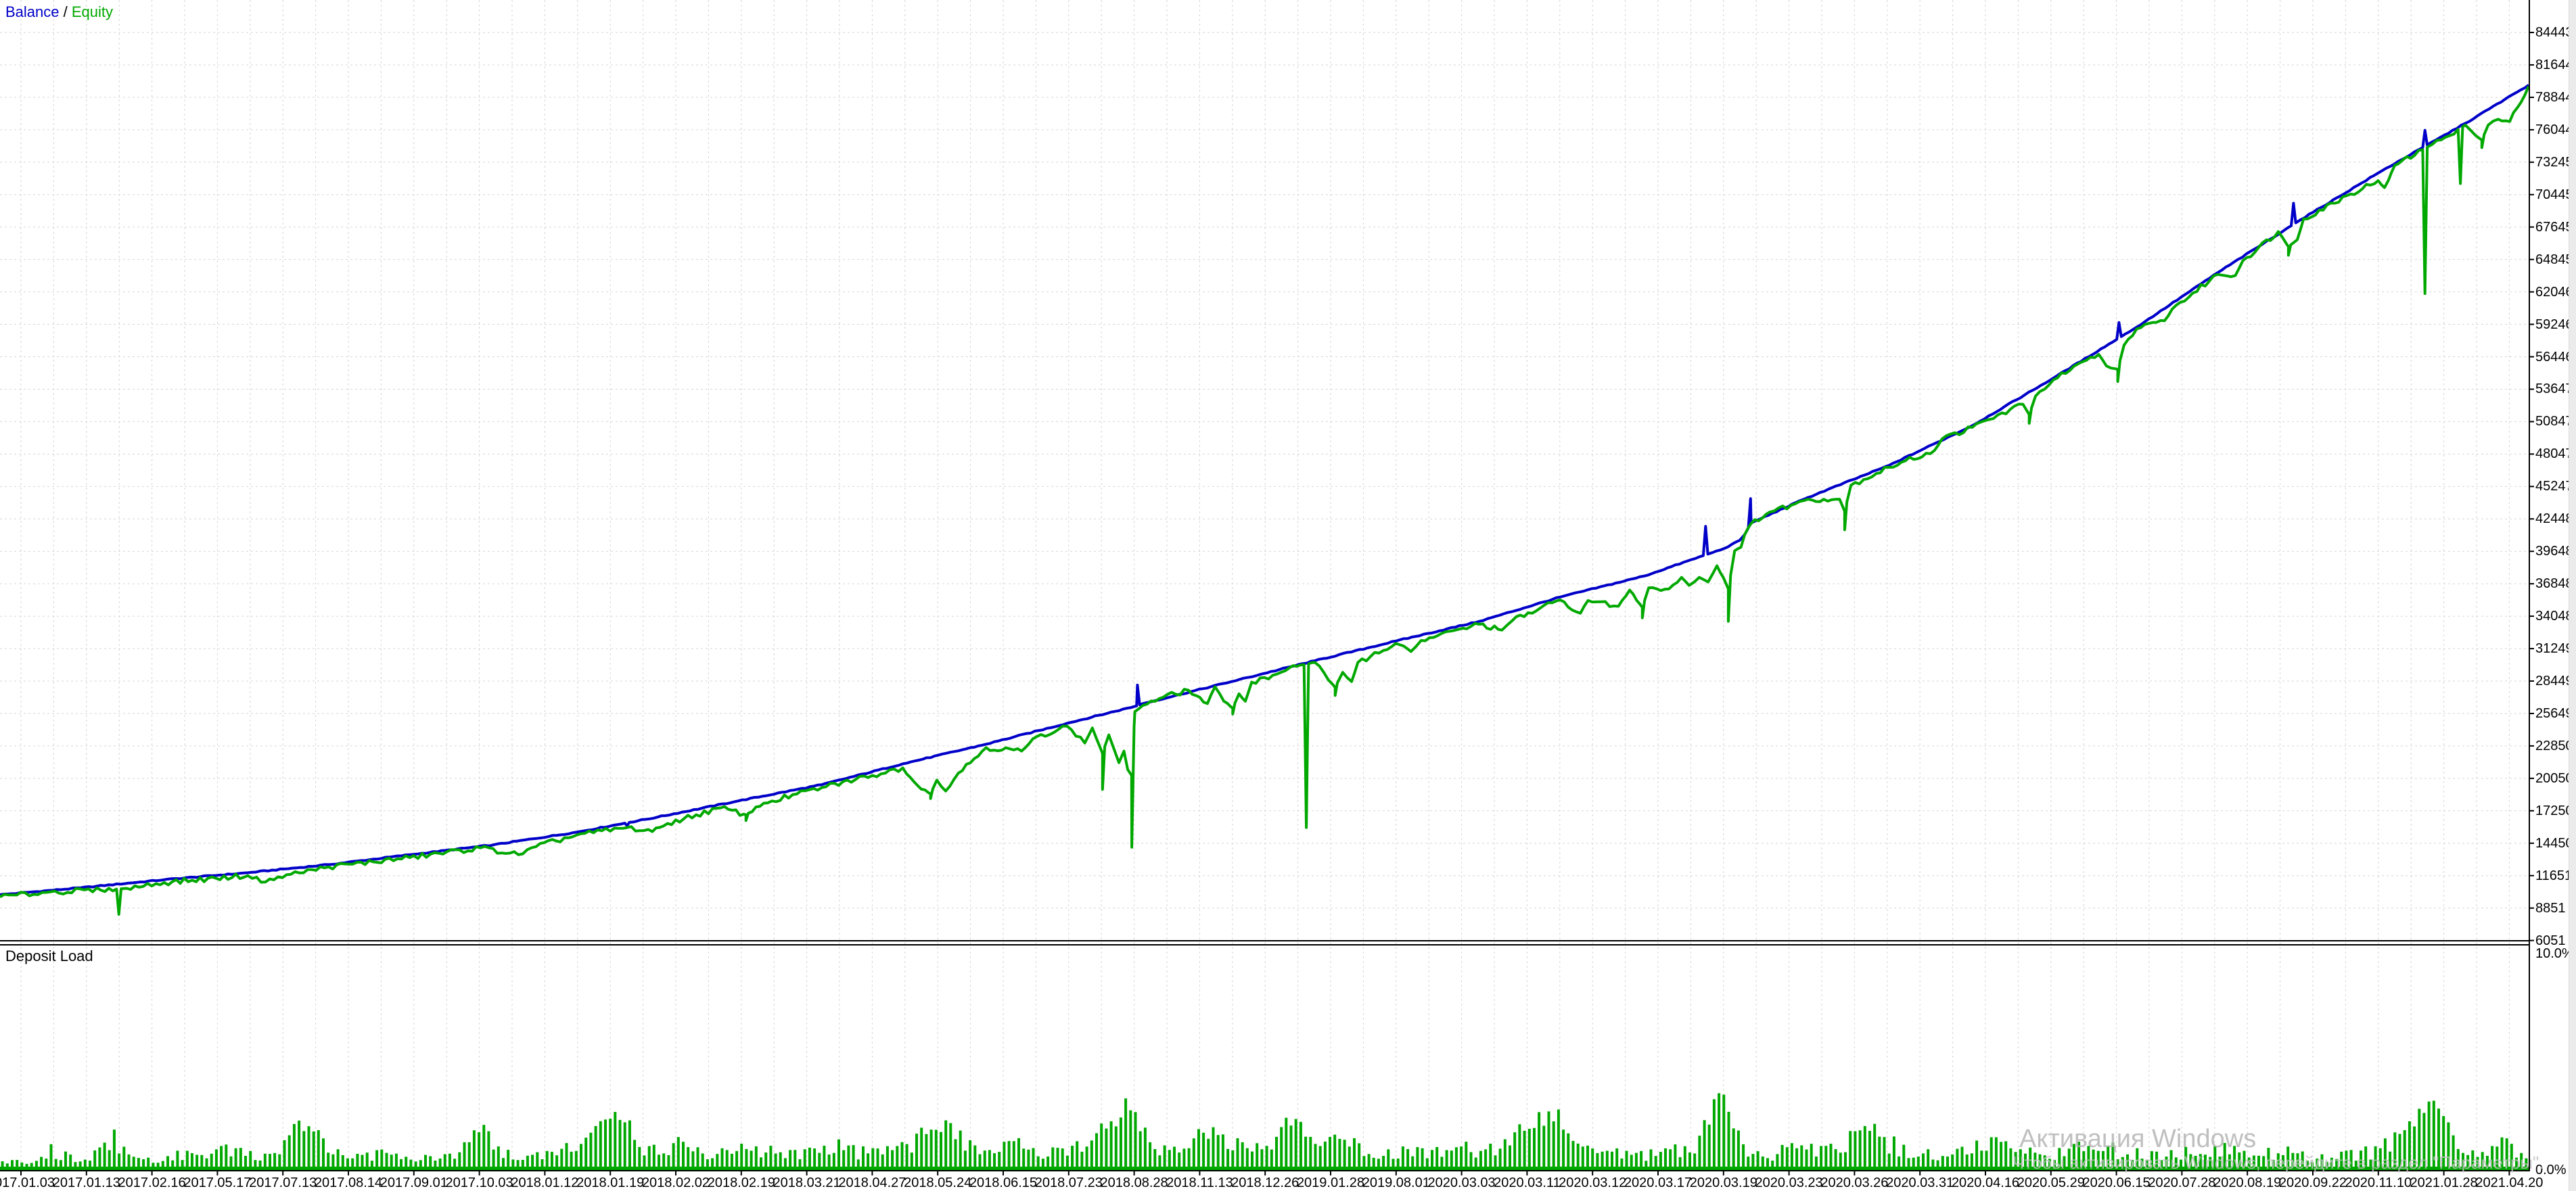 The height and width of the screenshot is (1191, 2576). Describe the element at coordinates (2554, 194) in the screenshot. I see `y-axis-label: 70445` at that location.